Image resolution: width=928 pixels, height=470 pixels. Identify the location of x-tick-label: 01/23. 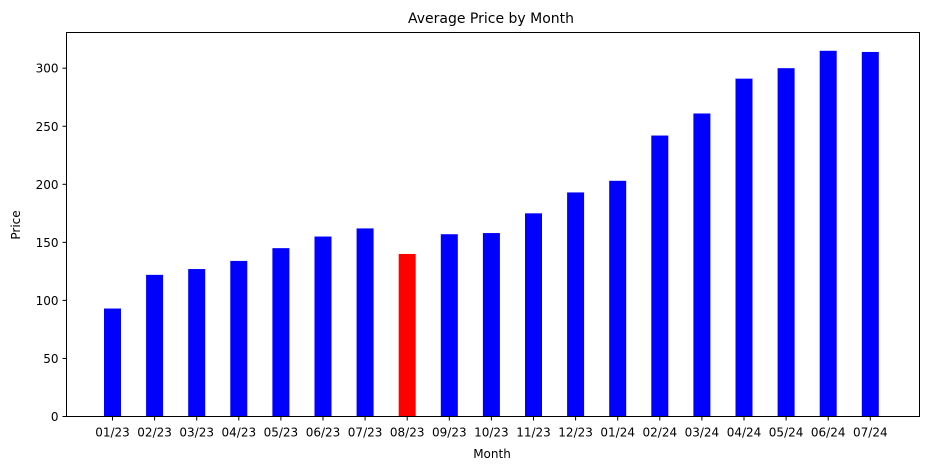
(112, 433).